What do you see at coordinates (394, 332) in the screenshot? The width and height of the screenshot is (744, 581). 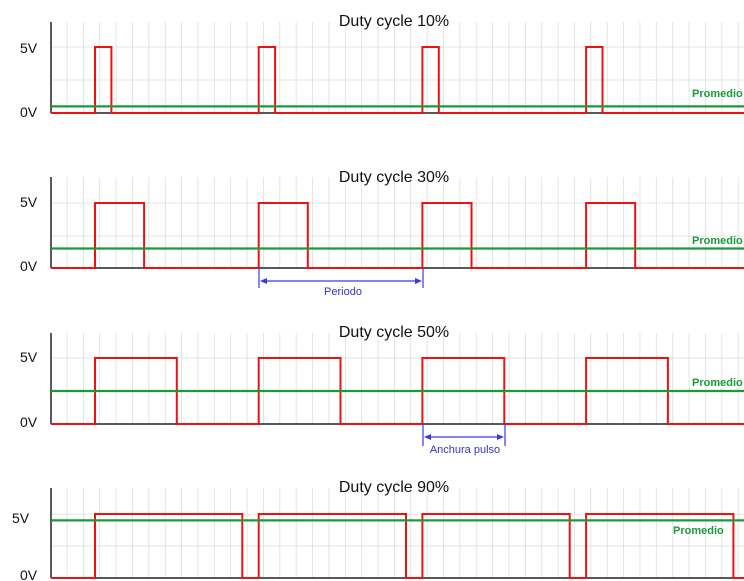 I see `panel-title: Duty cycle 50%` at bounding box center [394, 332].